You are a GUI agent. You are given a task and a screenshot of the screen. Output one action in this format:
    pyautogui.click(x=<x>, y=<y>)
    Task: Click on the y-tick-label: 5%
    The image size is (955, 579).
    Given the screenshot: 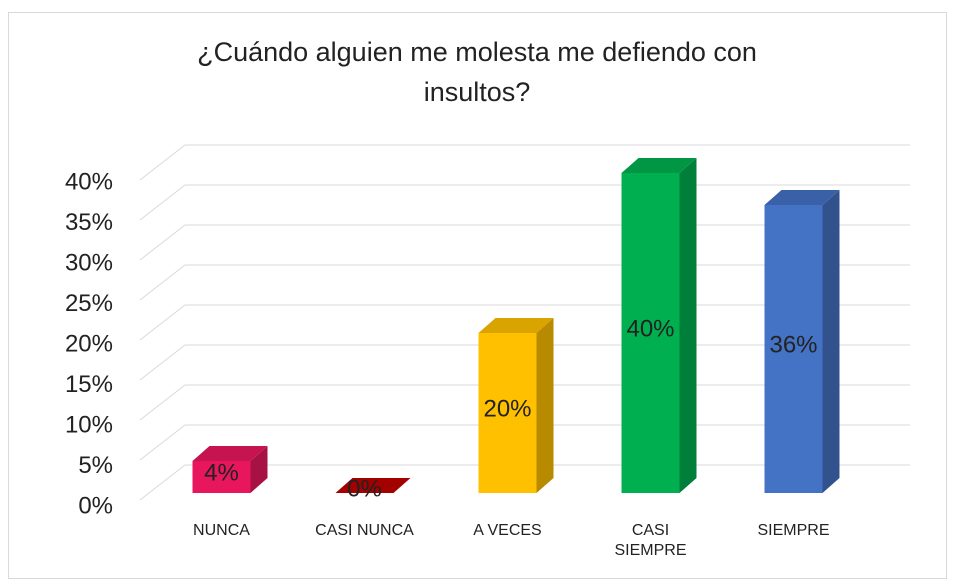 What is the action you would take?
    pyautogui.click(x=95, y=465)
    